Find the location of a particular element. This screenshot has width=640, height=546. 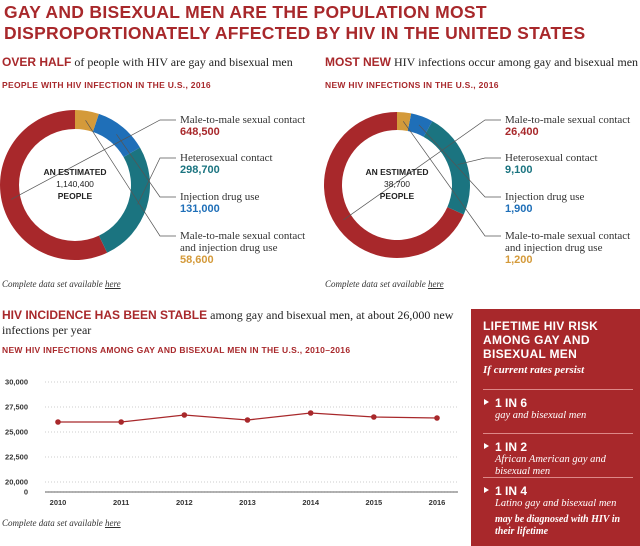

x-tick-label: 2011 is located at coordinates (121, 502).